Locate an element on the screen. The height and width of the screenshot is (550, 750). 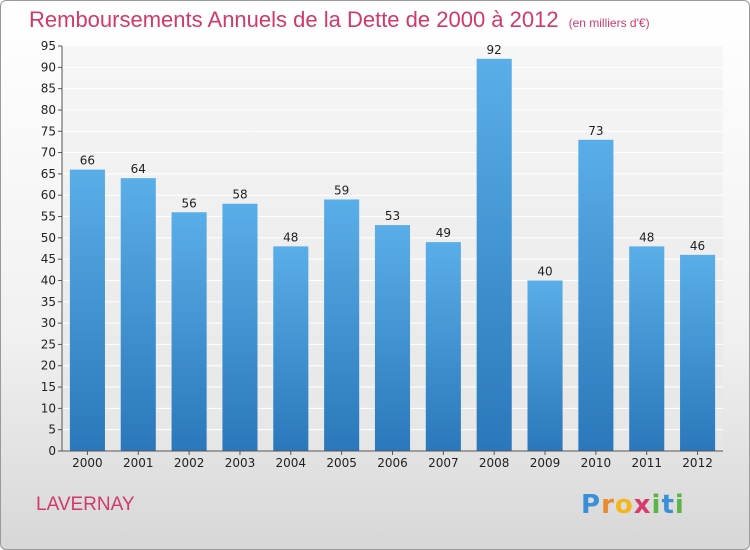
y-tick-label: 30 is located at coordinates (48, 323).